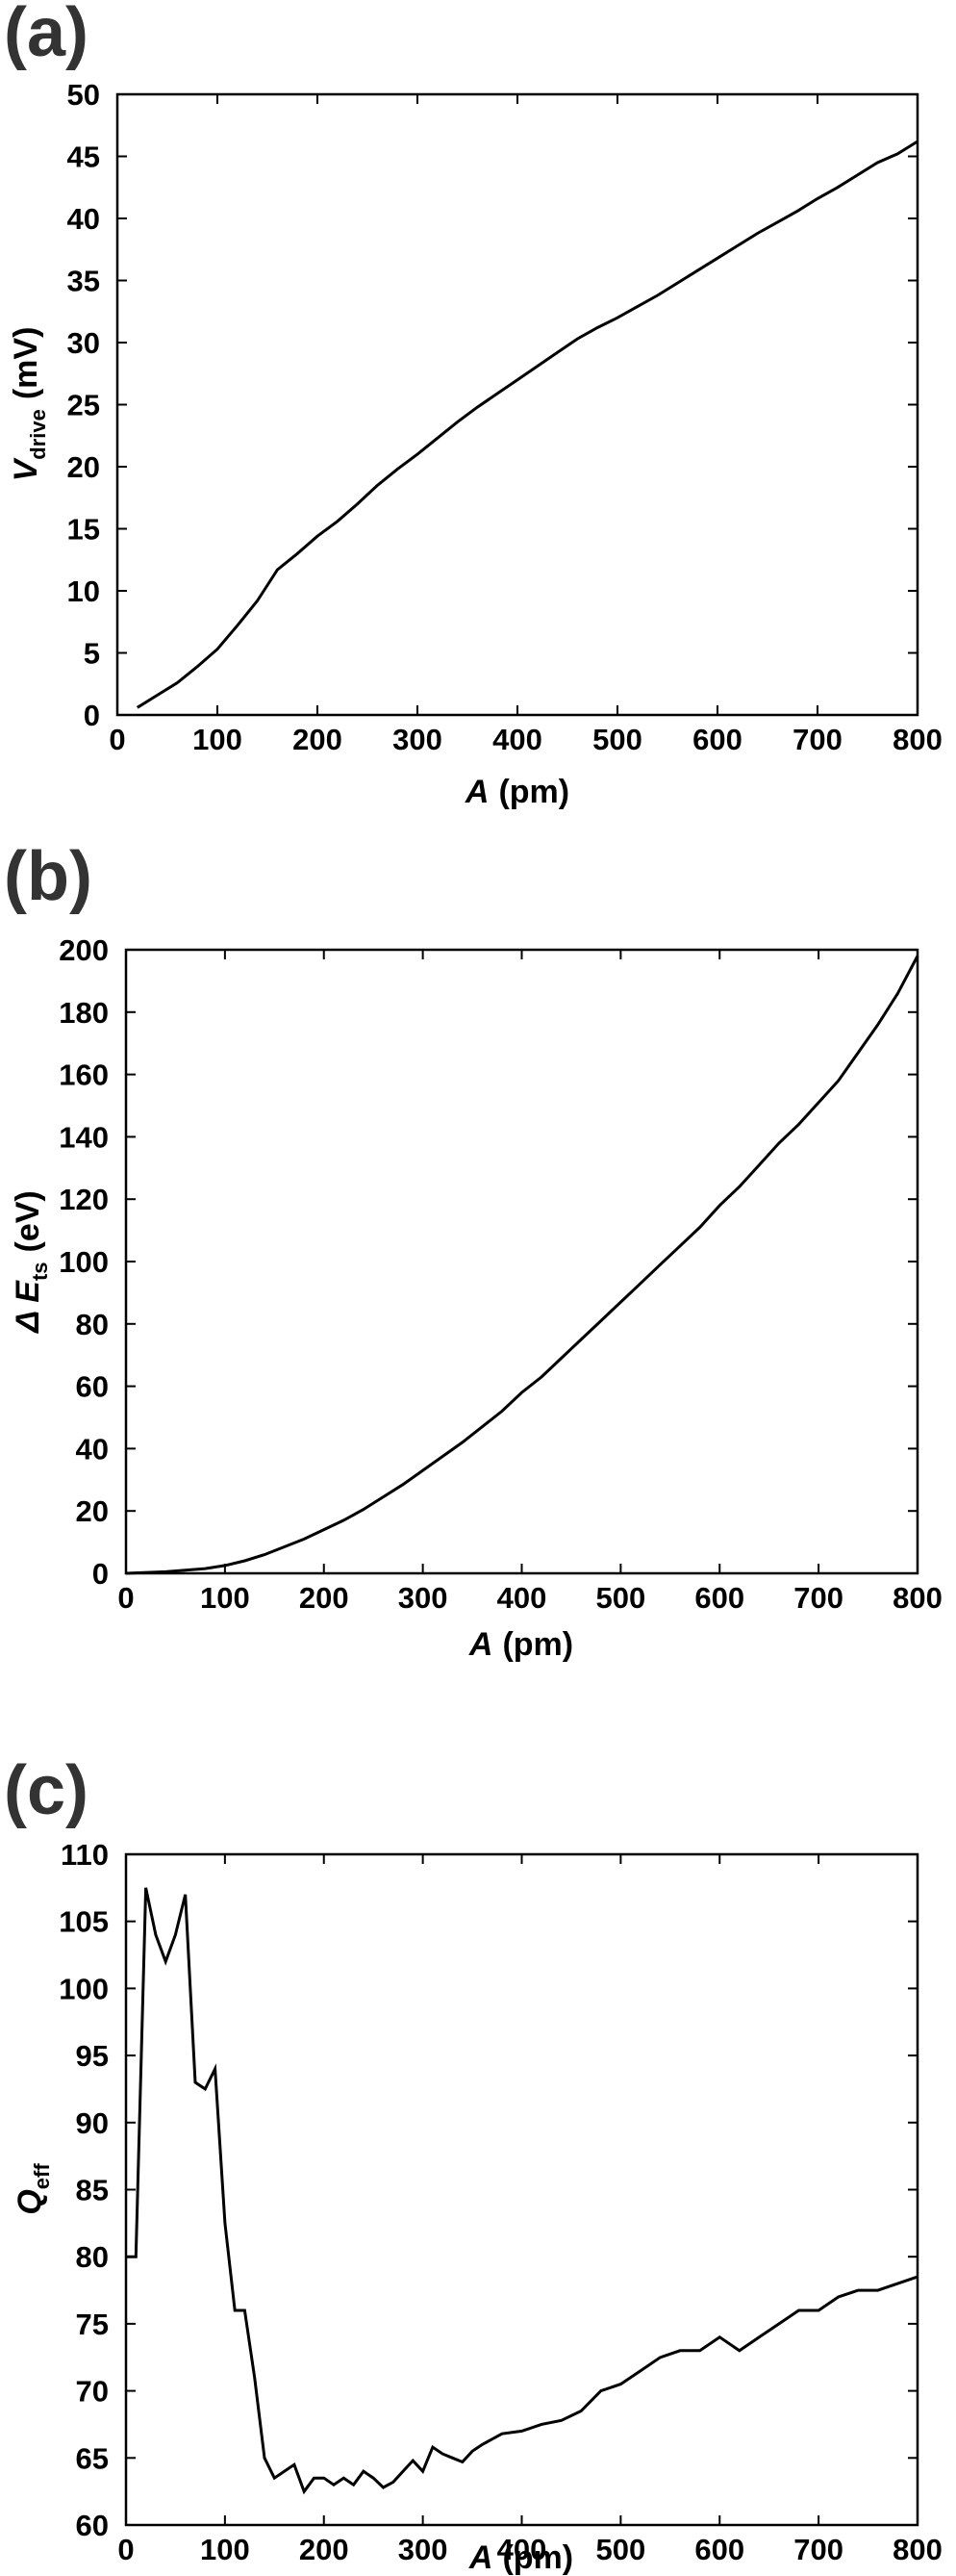 Image resolution: width=956 pixels, height=2576 pixels. I want to click on y-tick-label: 160, so click(84, 1075).